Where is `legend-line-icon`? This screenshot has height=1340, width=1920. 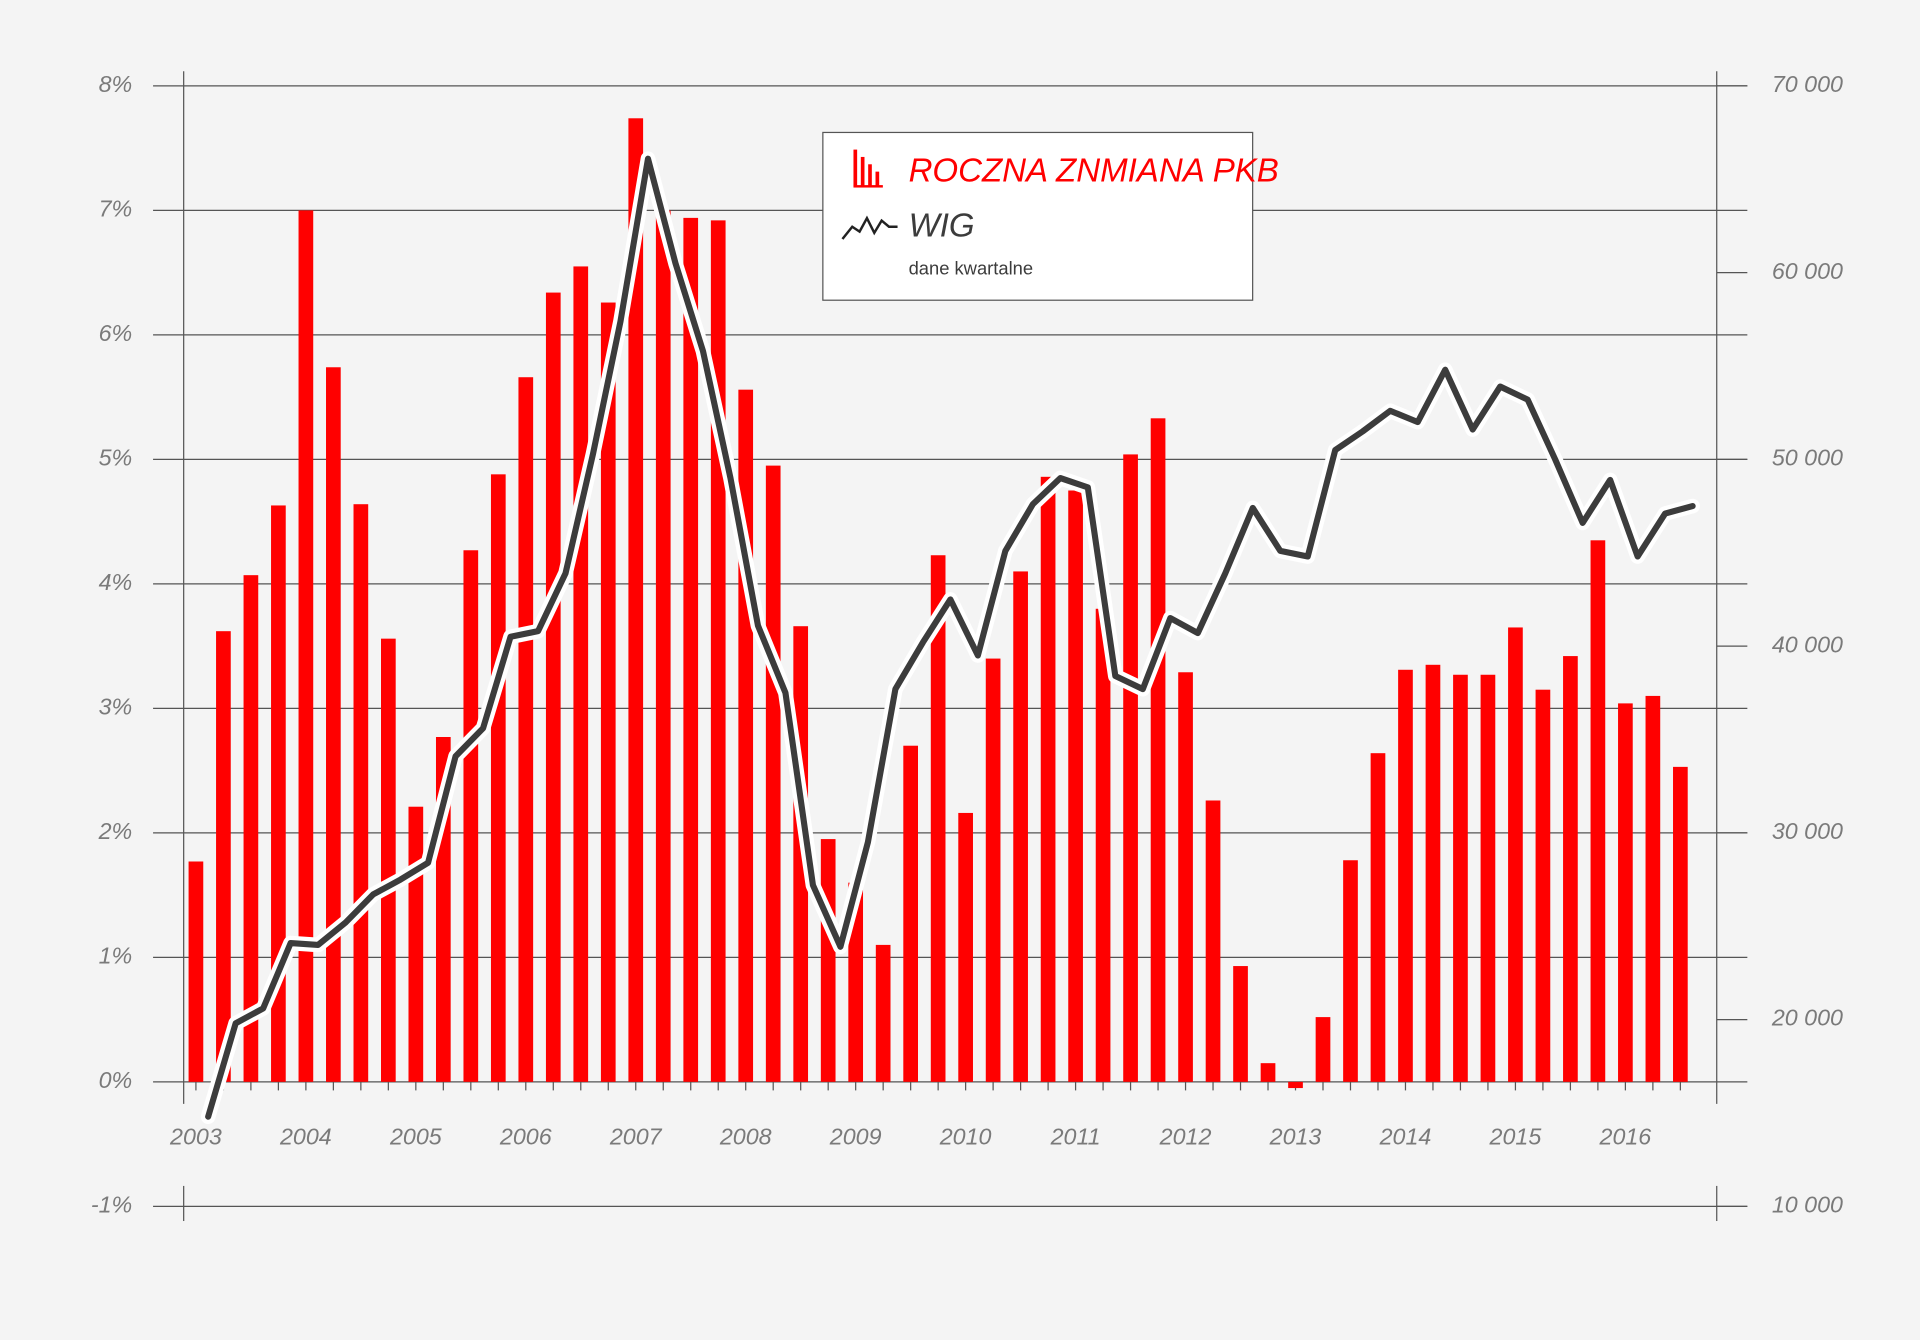 legend-line-icon is located at coordinates (869, 227).